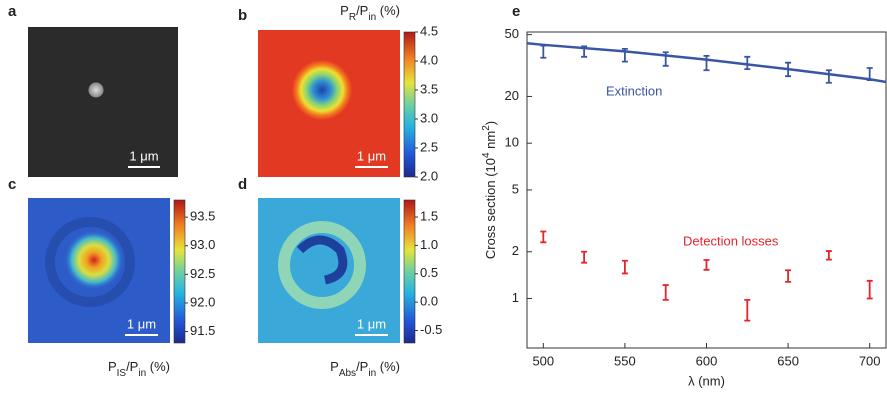  I want to click on colorbar-tick-label: 92.5, so click(202, 273).